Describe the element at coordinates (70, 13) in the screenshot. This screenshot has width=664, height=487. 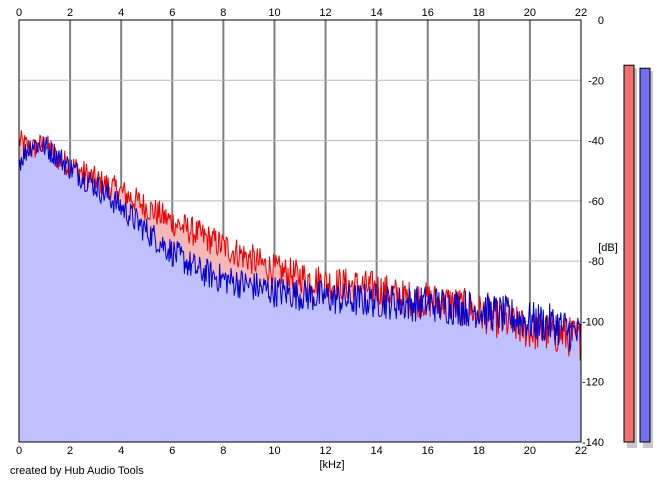
I see `x-tick-label-top: 2` at that location.